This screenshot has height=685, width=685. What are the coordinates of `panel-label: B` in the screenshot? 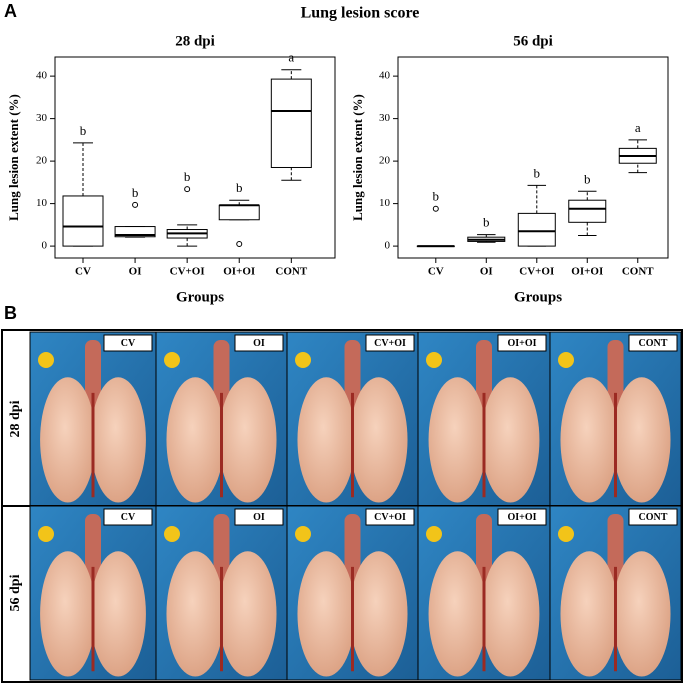 It's located at (10, 313).